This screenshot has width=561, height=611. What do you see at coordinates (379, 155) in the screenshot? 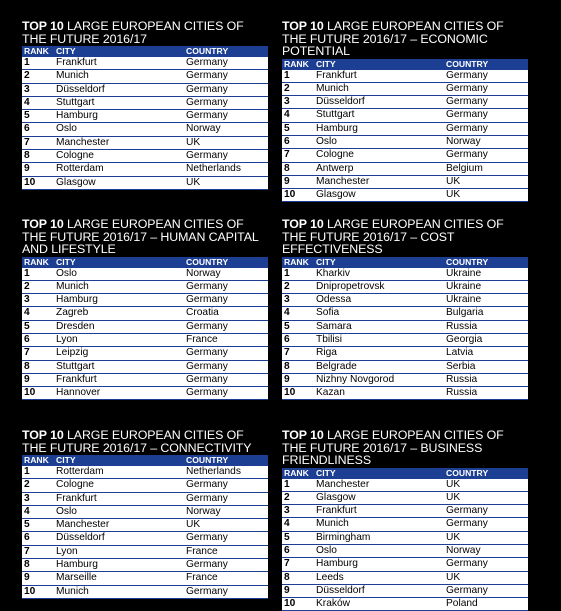
I see `city-cell: Cologne` at bounding box center [379, 155].